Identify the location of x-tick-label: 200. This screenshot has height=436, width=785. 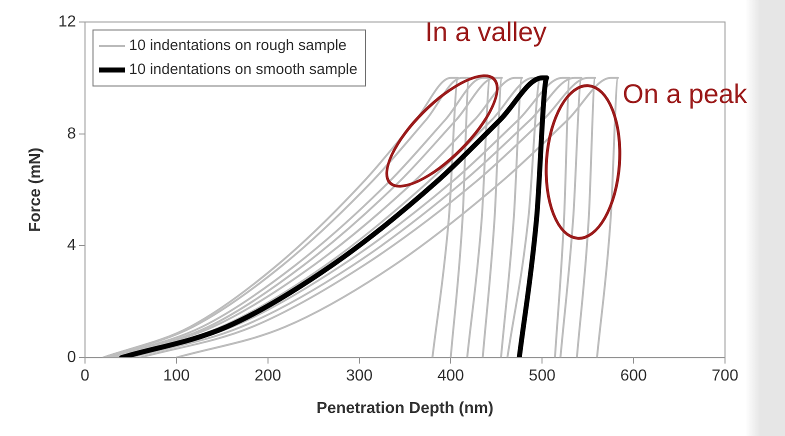
(268, 376).